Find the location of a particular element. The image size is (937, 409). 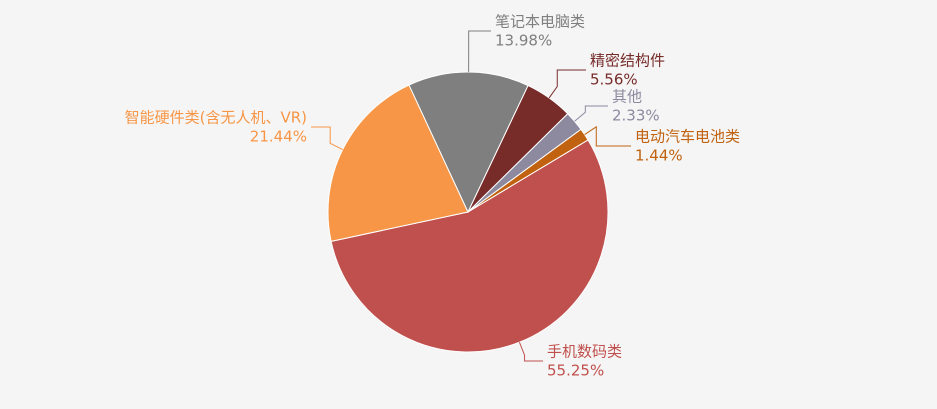

slice-value-label: 1.44% is located at coordinates (659, 156).